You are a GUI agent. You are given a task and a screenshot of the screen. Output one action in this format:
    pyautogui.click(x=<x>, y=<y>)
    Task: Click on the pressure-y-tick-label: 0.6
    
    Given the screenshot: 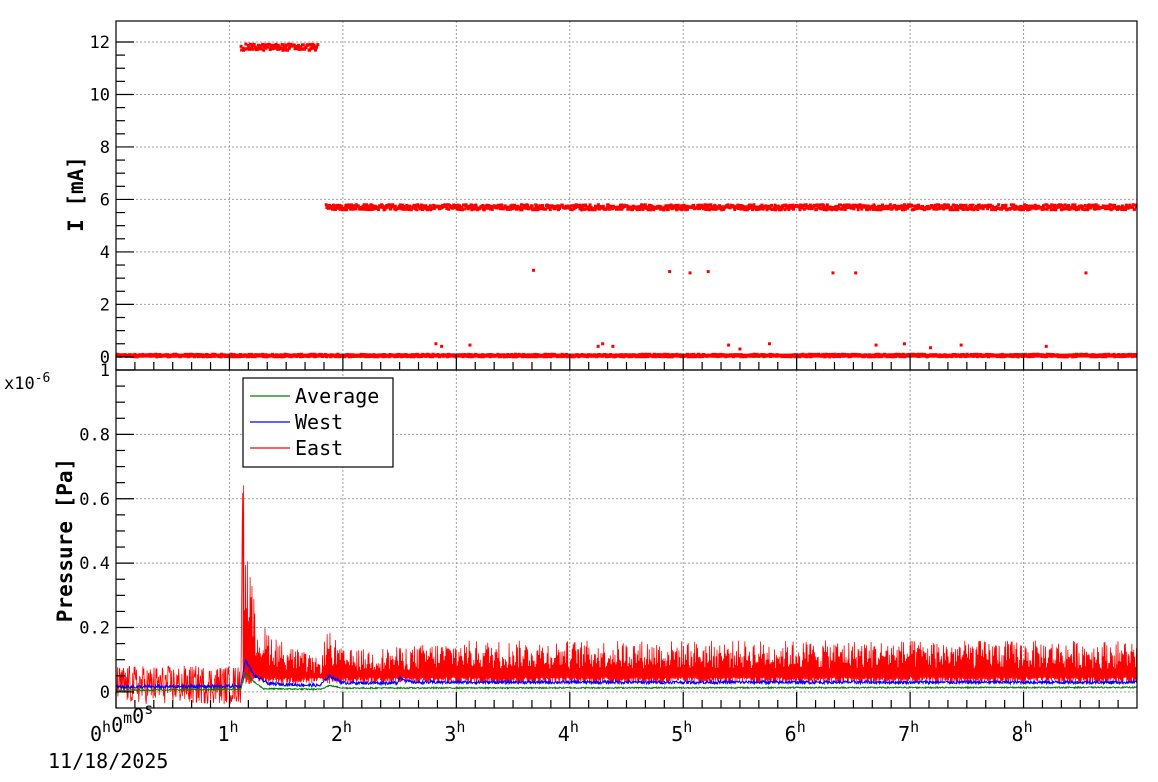 What is the action you would take?
    pyautogui.click(x=94, y=500)
    